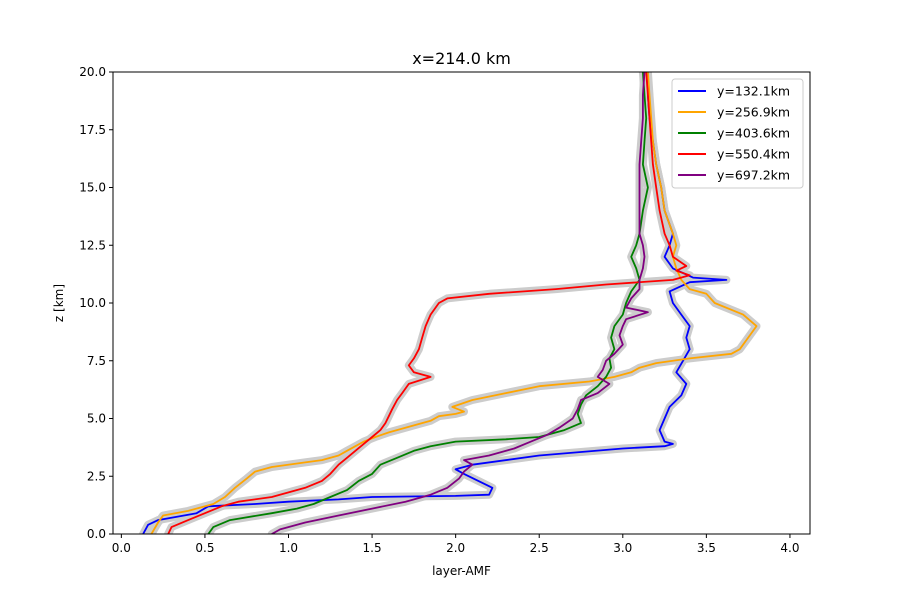 Image resolution: width=900 pixels, height=600 pixels. I want to click on x-tick-label: 4.0, so click(789, 548).